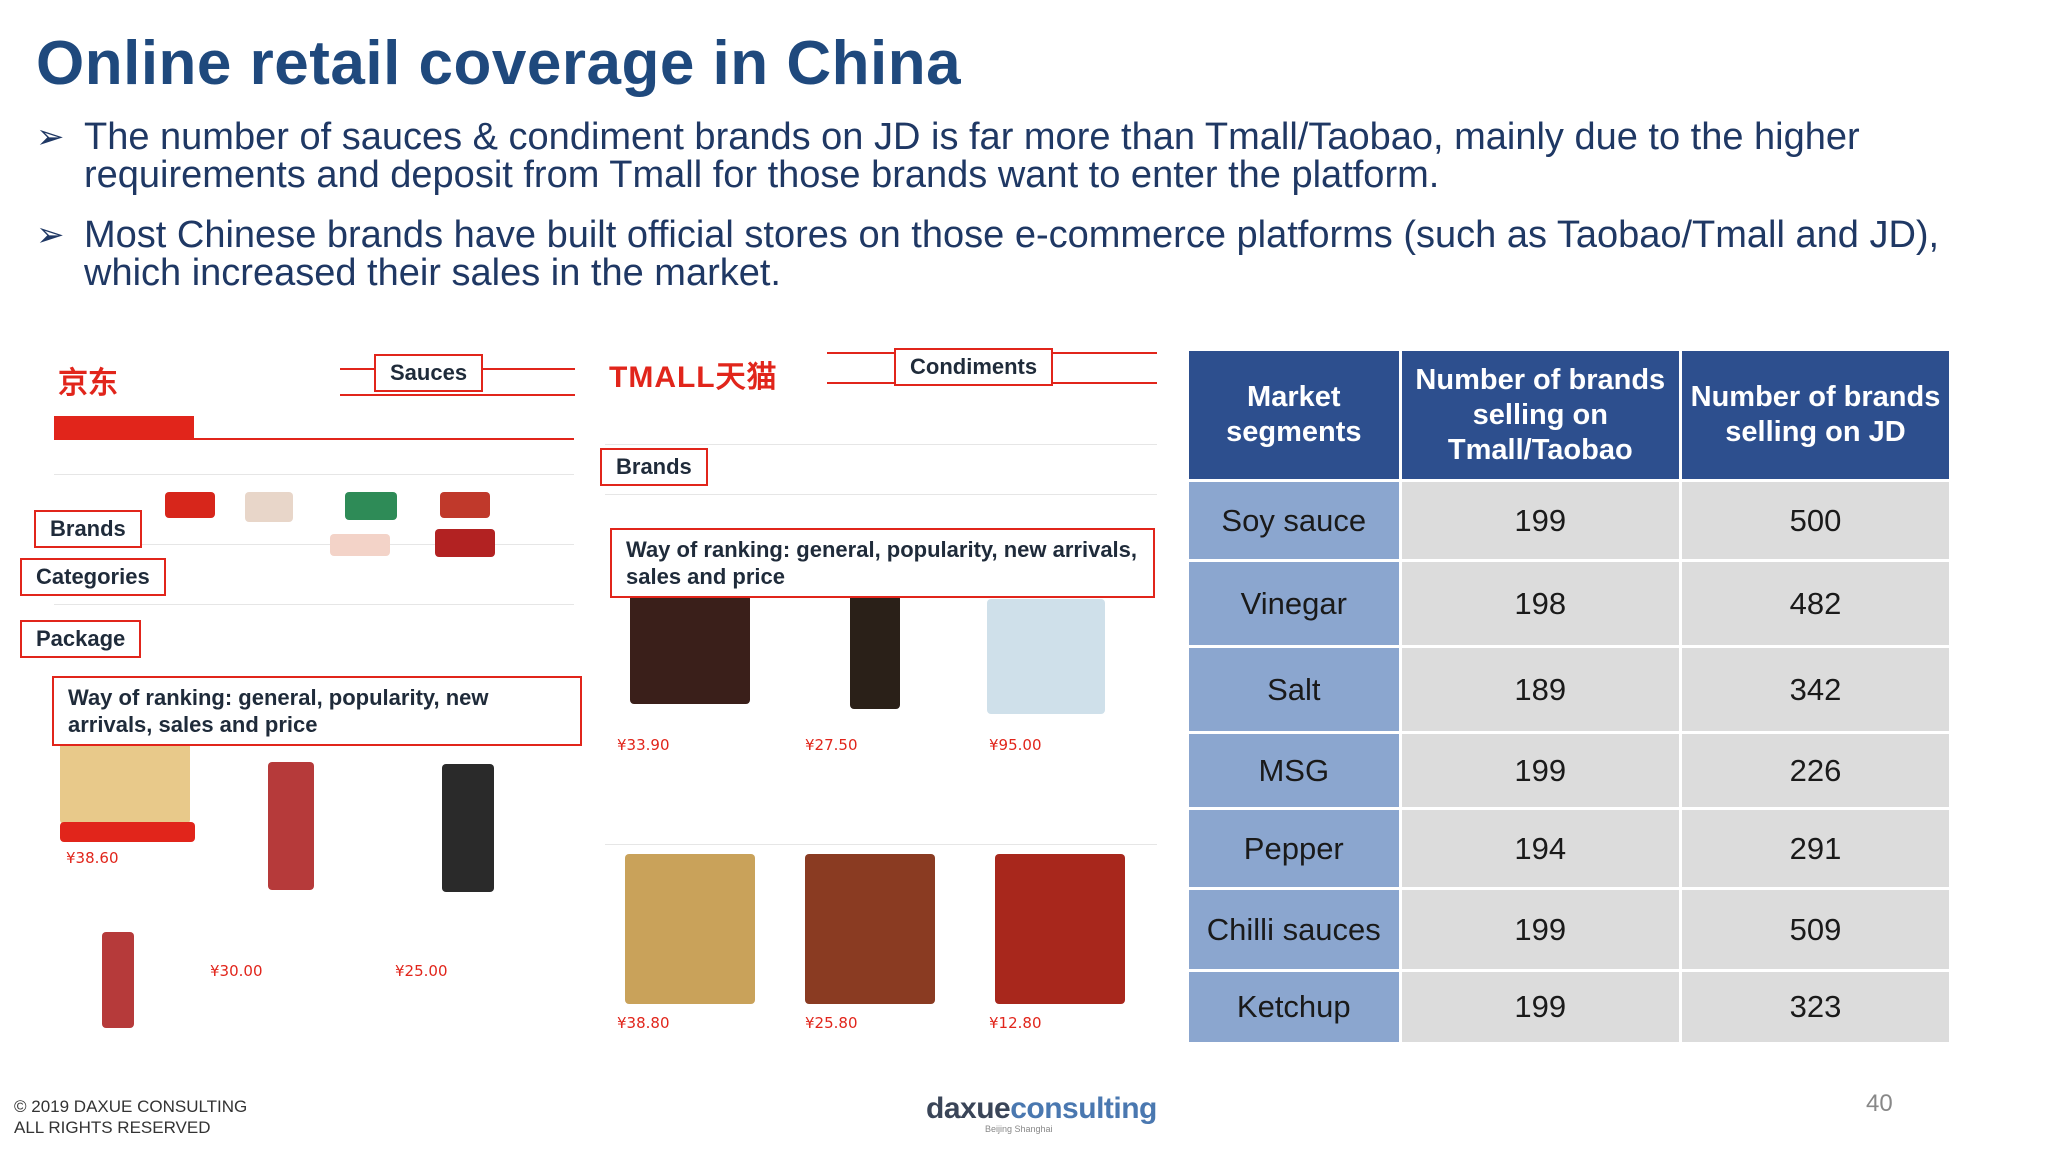 Image resolution: width=2048 pixels, height=1152 pixels. Describe the element at coordinates (1815, 848) in the screenshot. I see `jd-count-cell: 291` at that location.